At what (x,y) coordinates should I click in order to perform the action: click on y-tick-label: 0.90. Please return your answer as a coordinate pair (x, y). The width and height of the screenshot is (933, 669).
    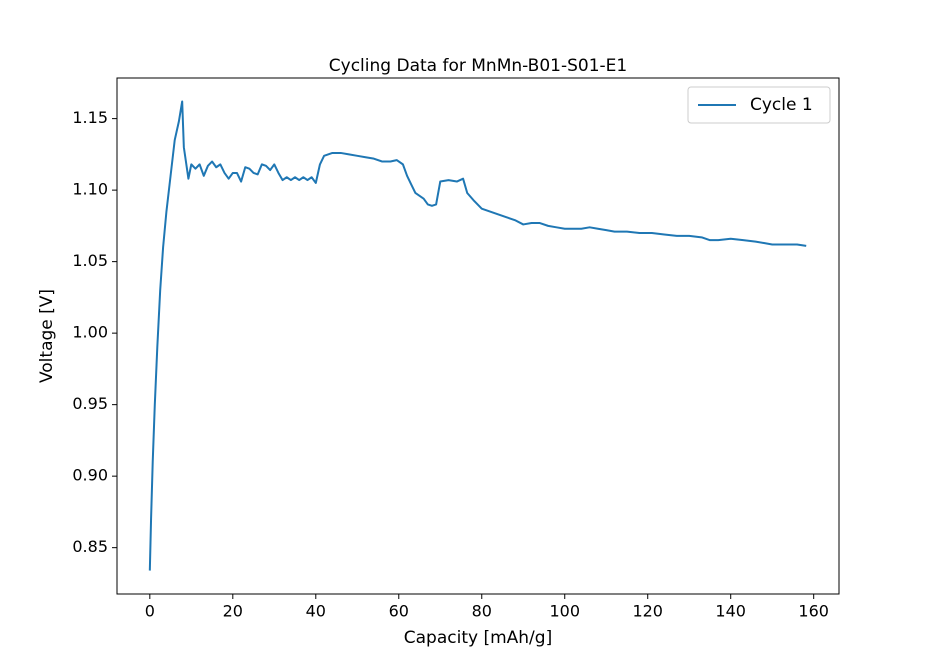
    Looking at the image, I should click on (90, 475).